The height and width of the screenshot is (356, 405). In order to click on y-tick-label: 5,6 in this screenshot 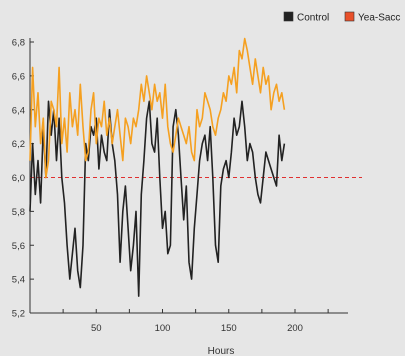, I will do `click(18, 246)`.